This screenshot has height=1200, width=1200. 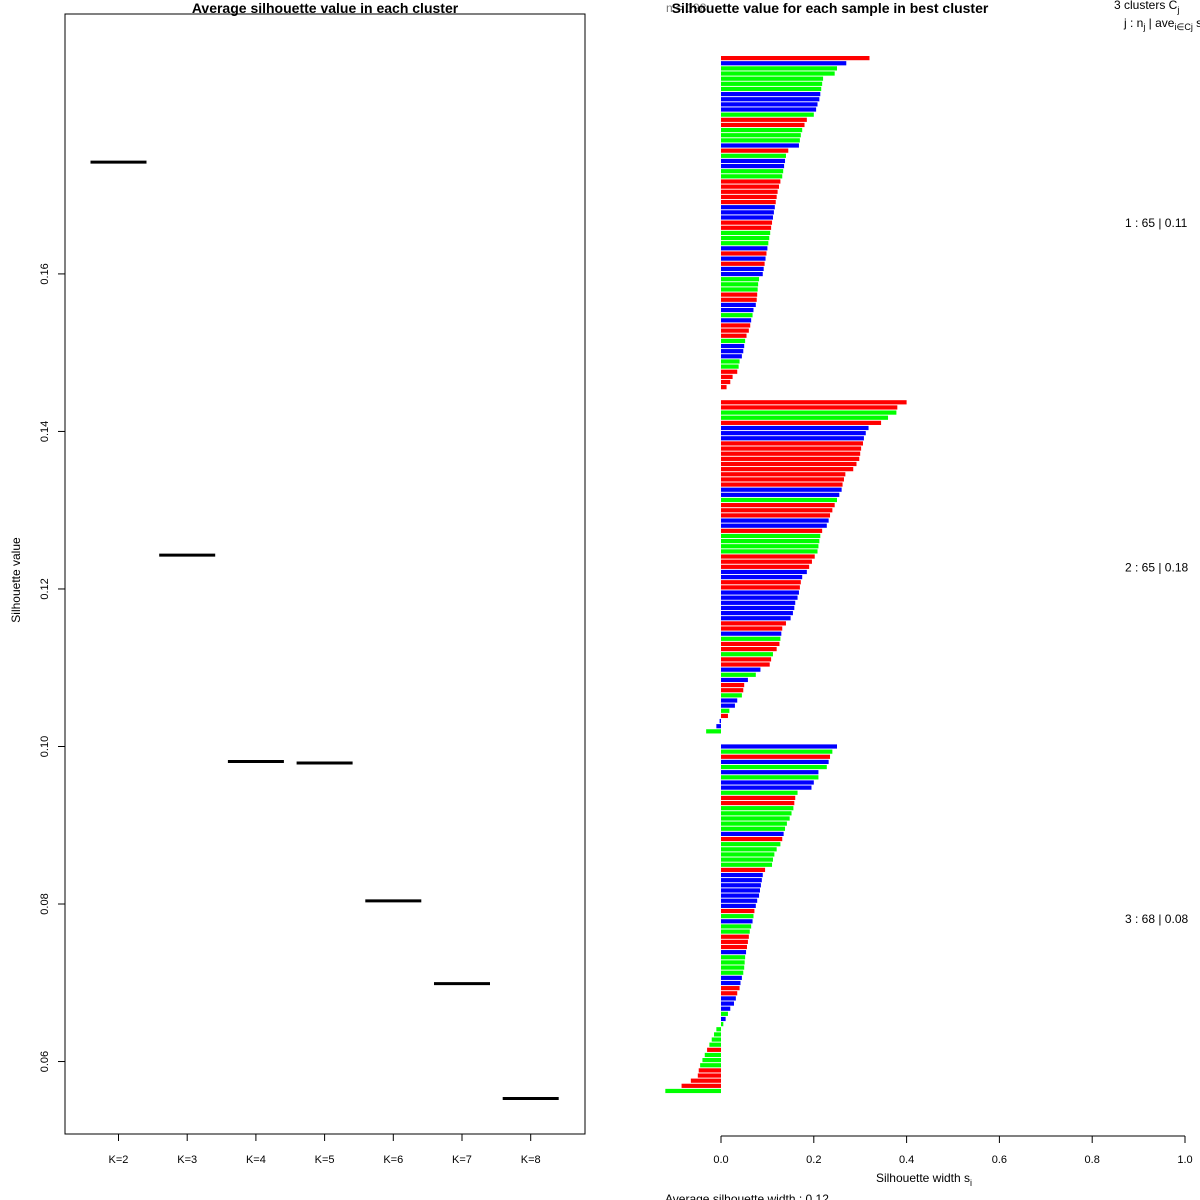 I want to click on legend-header-line2: j : nj | avei∈Cj s, so click(x=1161, y=24).